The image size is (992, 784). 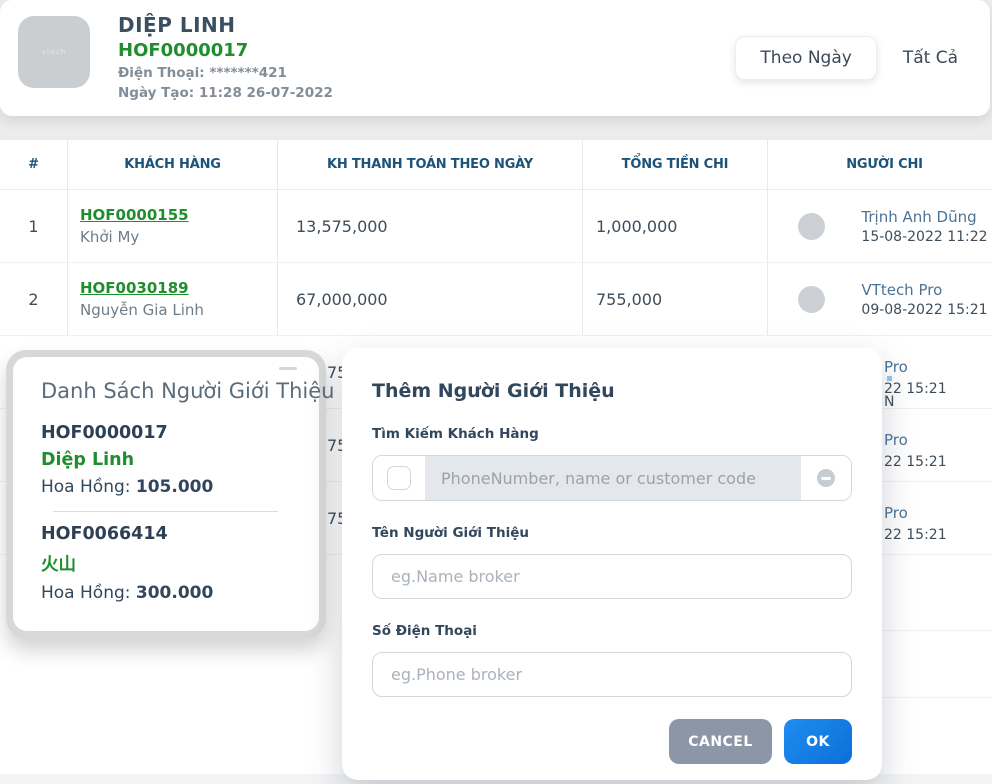 What do you see at coordinates (924, 309) in the screenshot?
I see `payer-date: 09-08-2022 15:21` at bounding box center [924, 309].